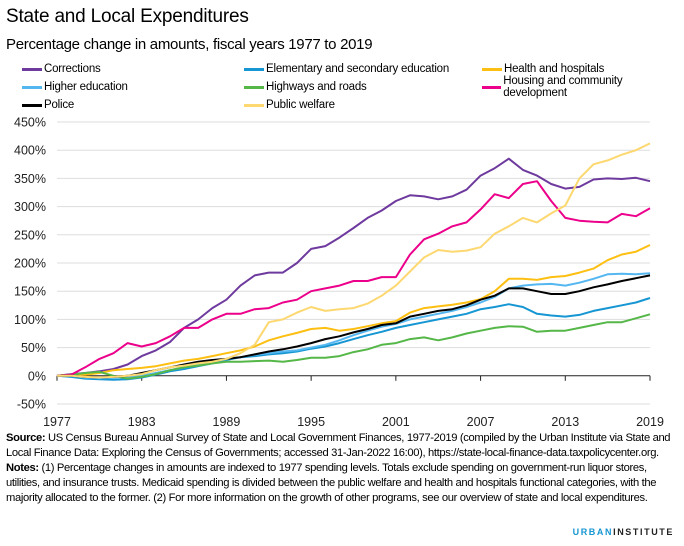 This screenshot has width=684, height=546. Describe the element at coordinates (57, 422) in the screenshot. I see `x-tick-label: 1977` at that location.